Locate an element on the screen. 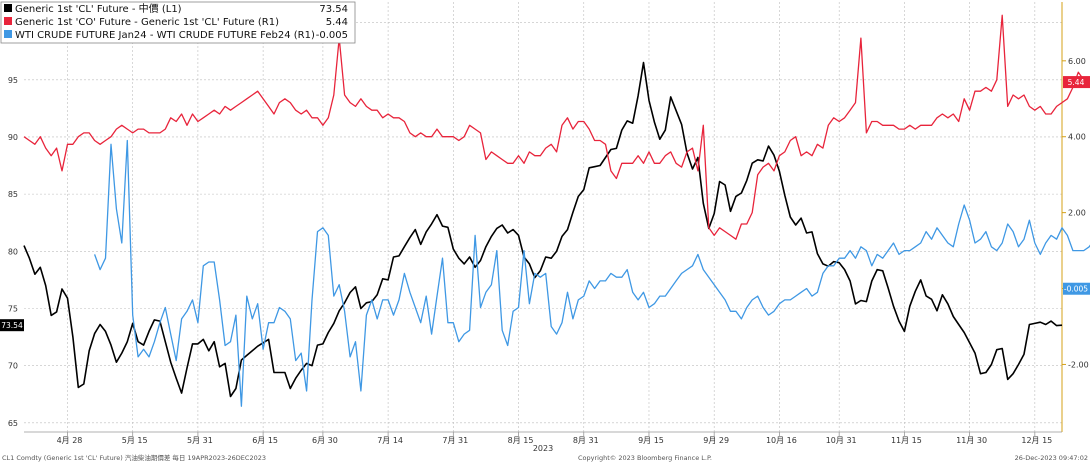  y-right-tick-label: -2.00 is located at coordinates (1078, 364).